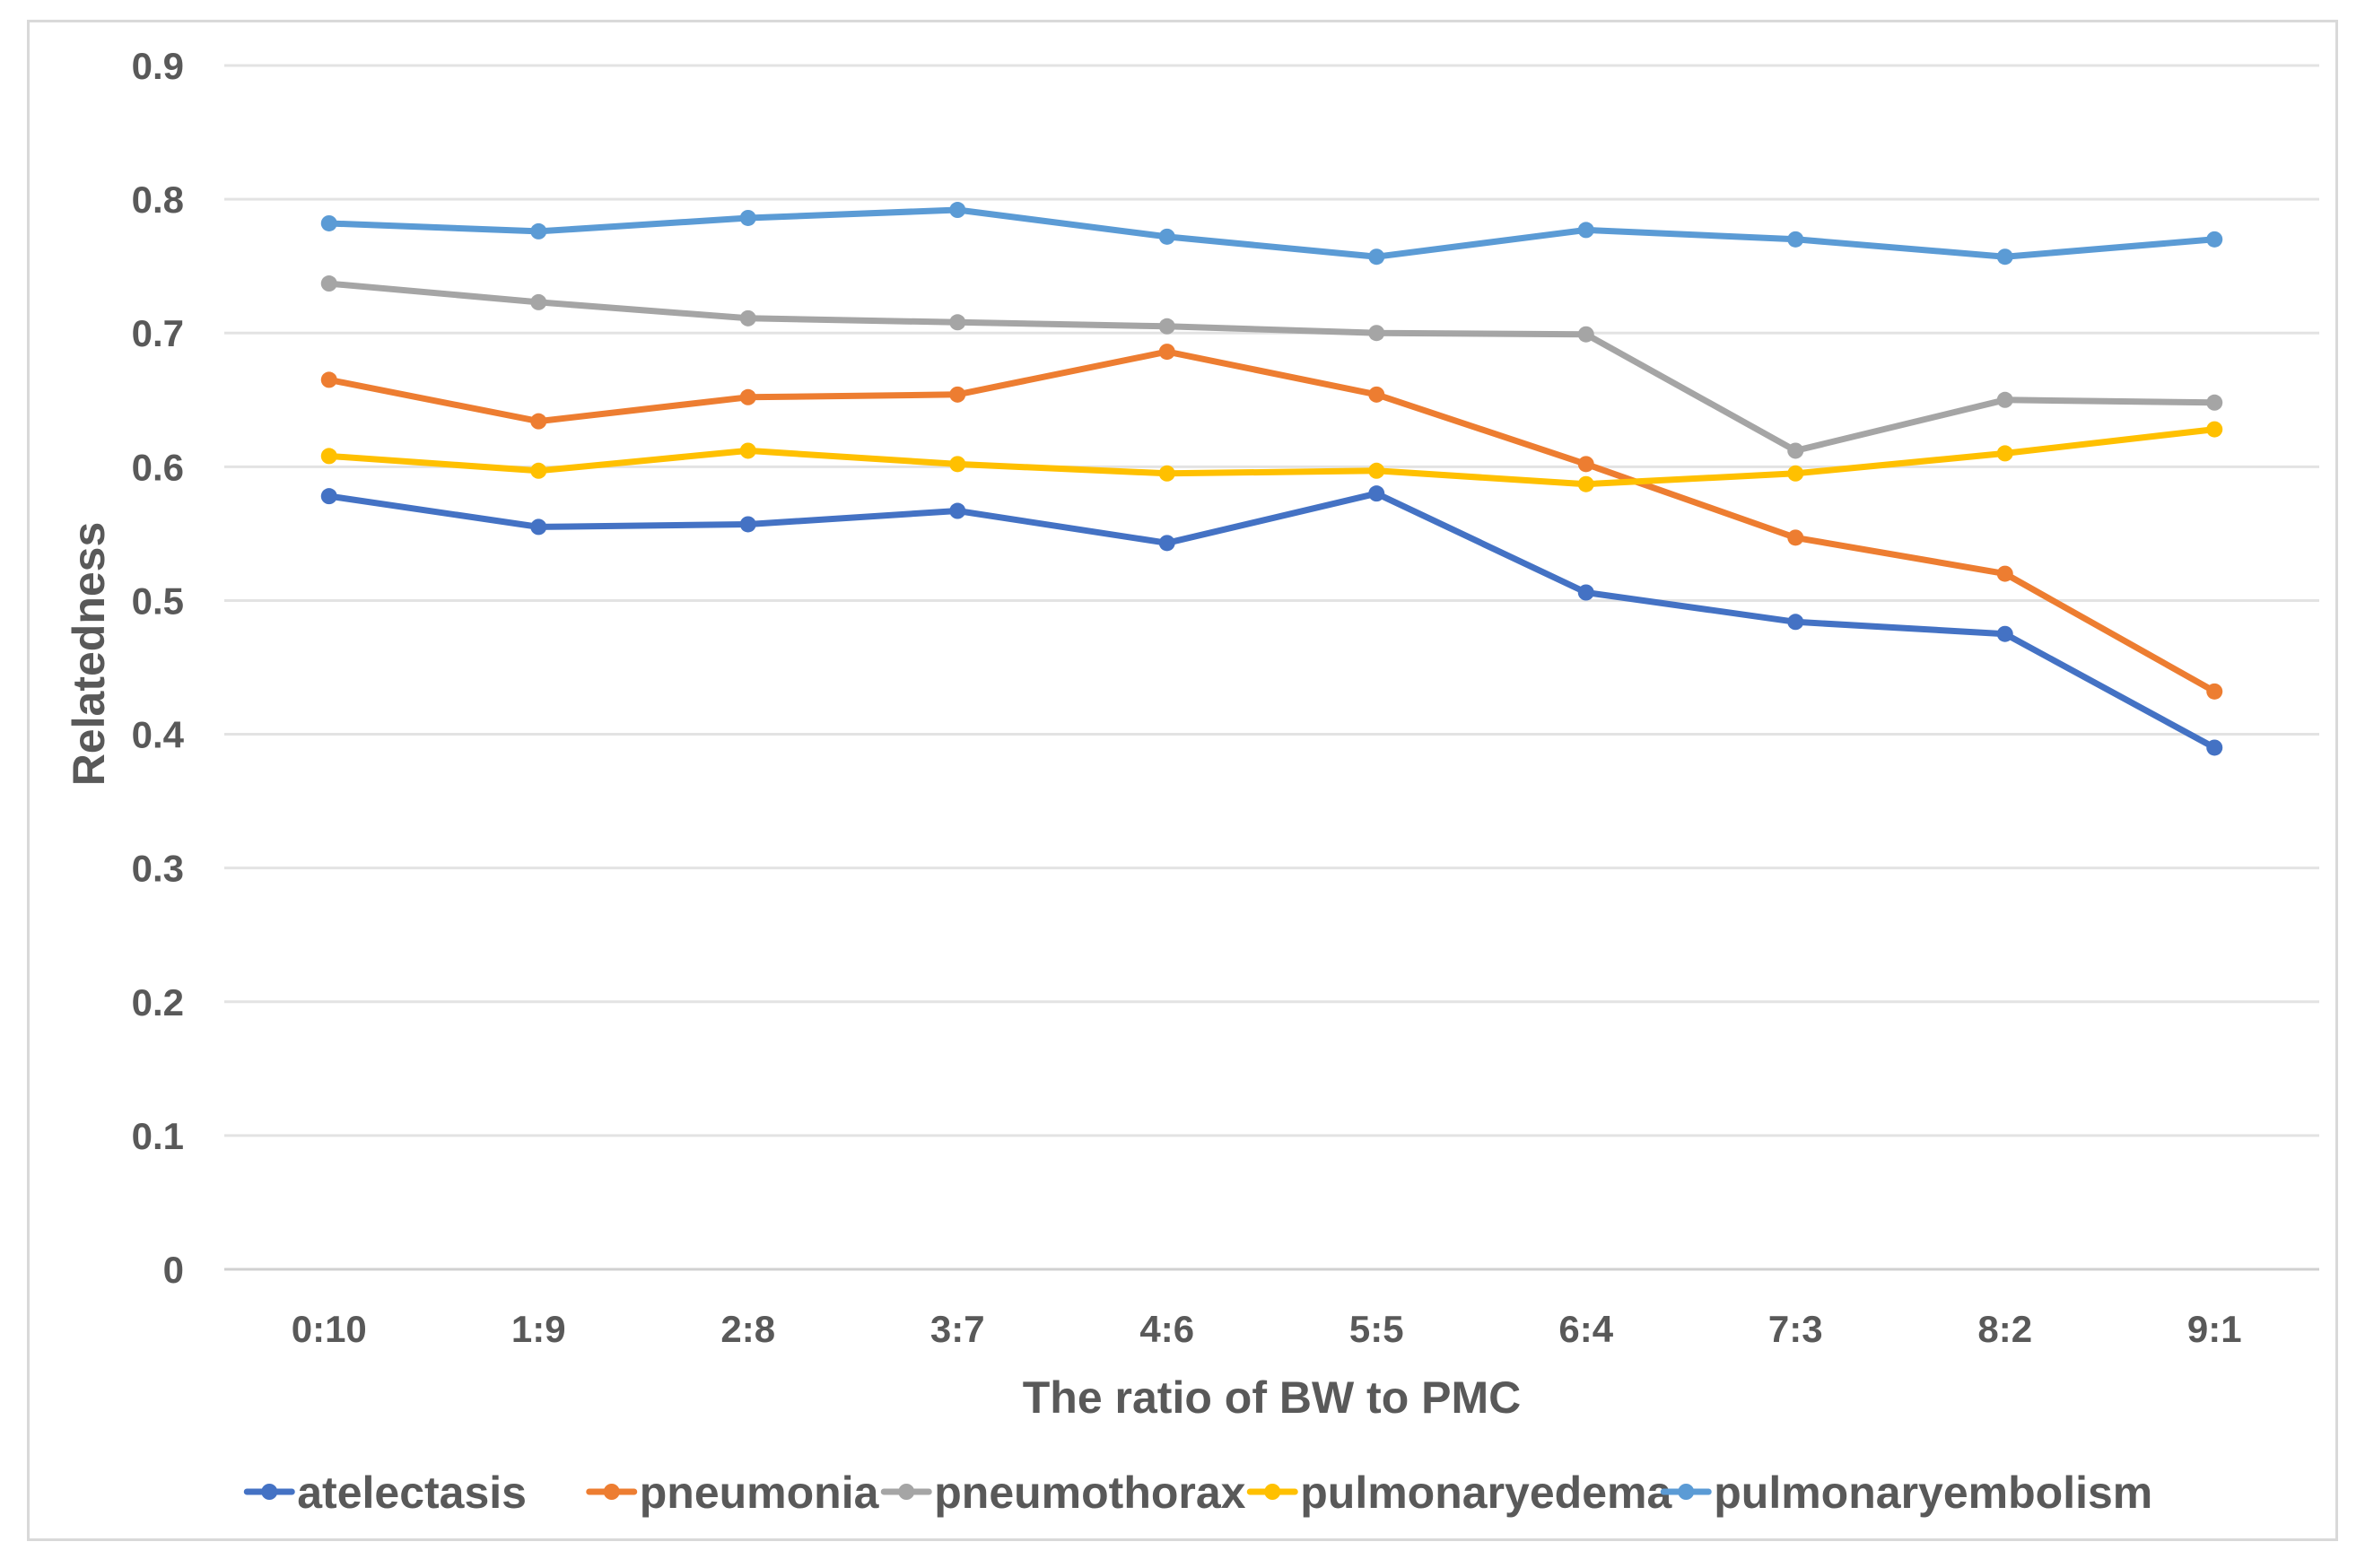 The width and height of the screenshot is (2365, 1568). Describe the element at coordinates (158, 735) in the screenshot. I see `y-tick-label: 0.4` at that location.